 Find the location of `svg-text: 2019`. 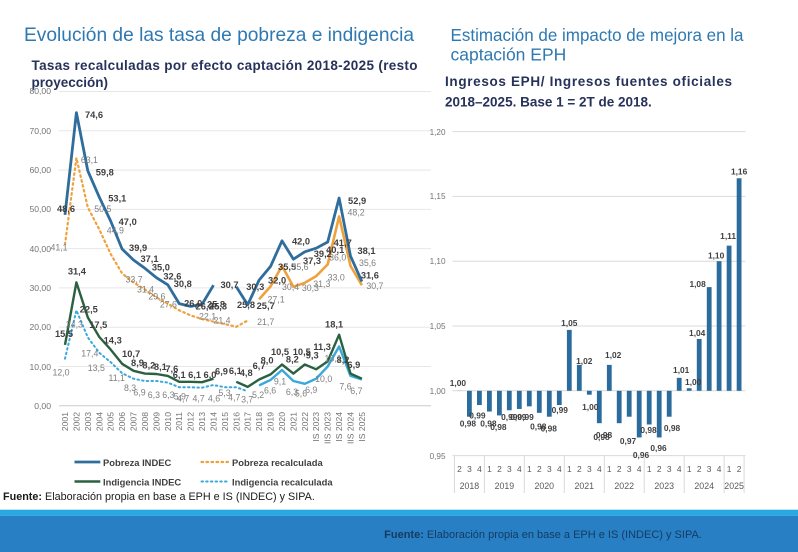

svg-text: 2019 is located at coordinates (505, 486).